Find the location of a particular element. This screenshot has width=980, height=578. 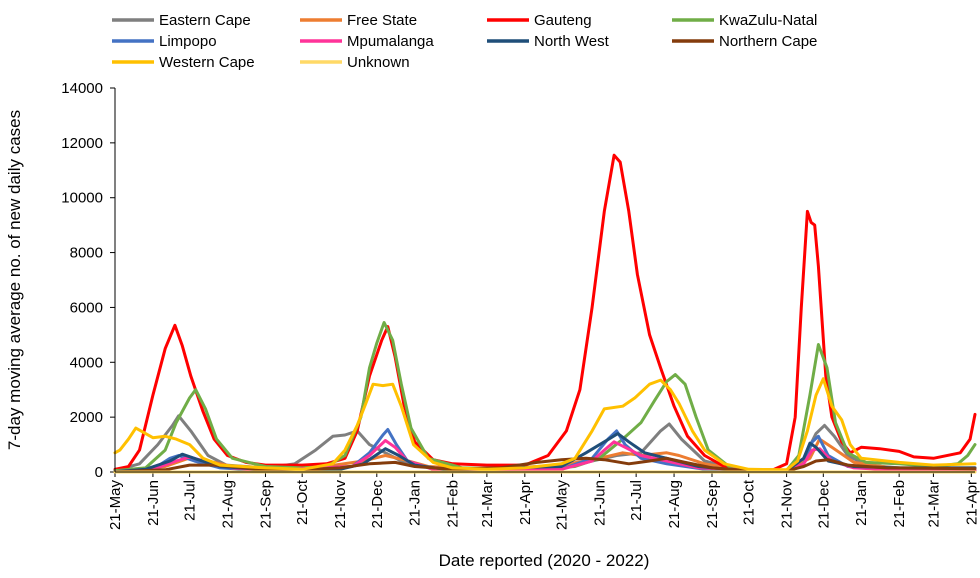

y-tick-label: 8000 is located at coordinates (86, 253).